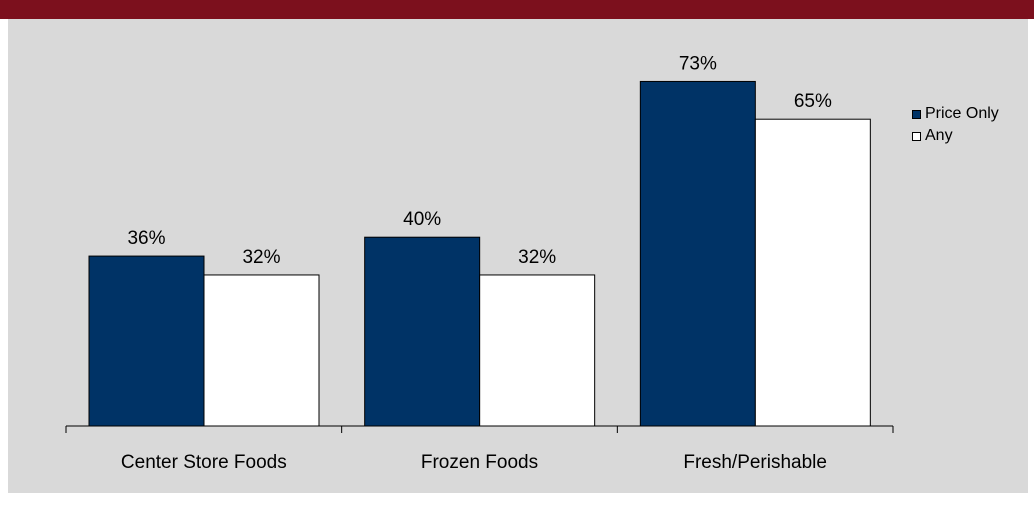 This screenshot has width=1034, height=517. What do you see at coordinates (517, 9) in the screenshot?
I see `header-bar` at bounding box center [517, 9].